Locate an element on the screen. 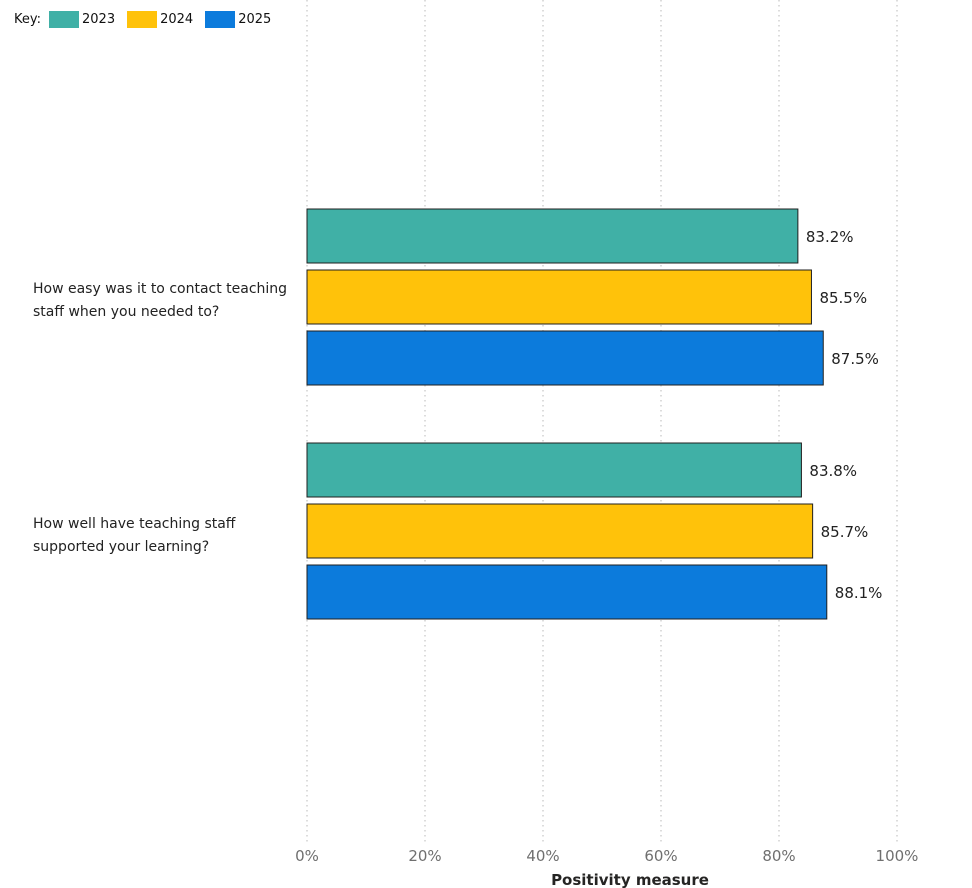 The width and height of the screenshot is (972, 888). data-label-2023-cat2: 83.8% is located at coordinates (833, 471).